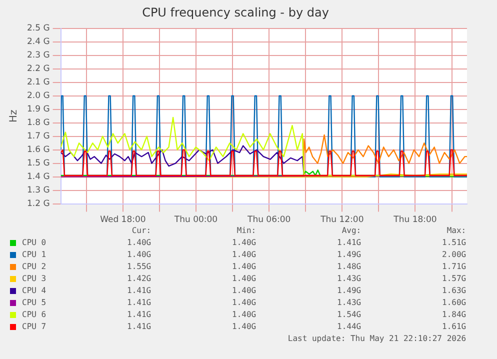 This screenshot has width=497, height=359. I want to click on x-tick-label: Thu 12:00, so click(342, 220).